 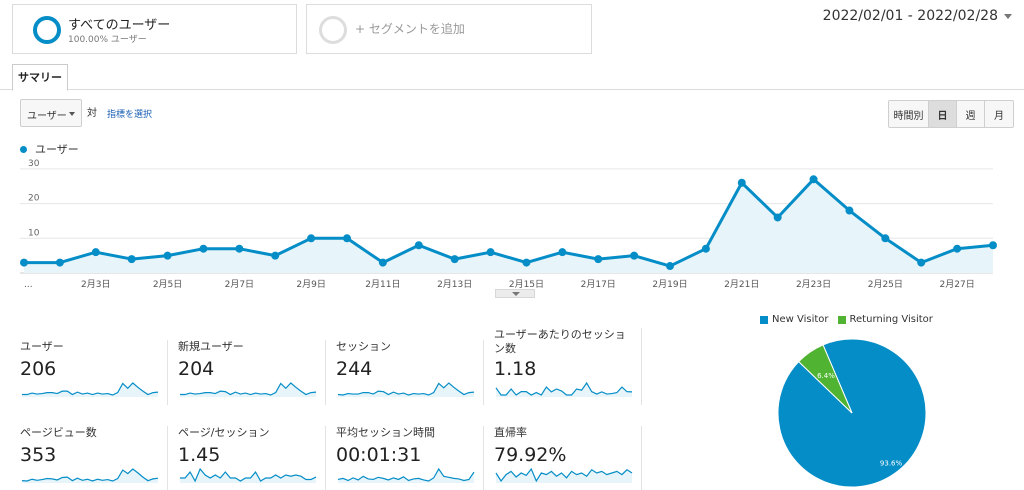 I want to click on metric-label: 直帰率, so click(x=510, y=432).